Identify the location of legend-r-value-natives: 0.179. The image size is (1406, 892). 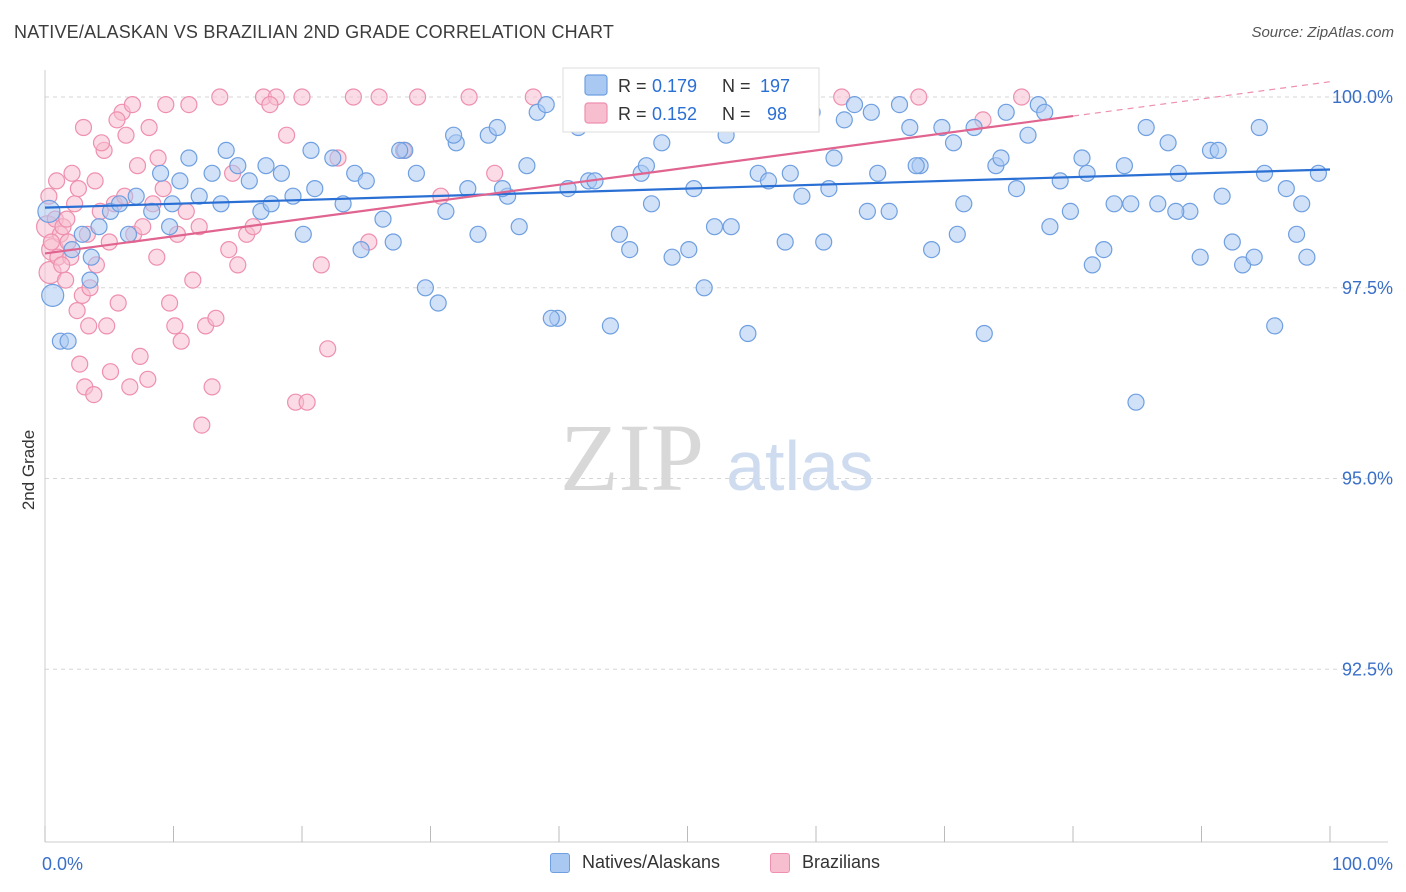
(674, 86).